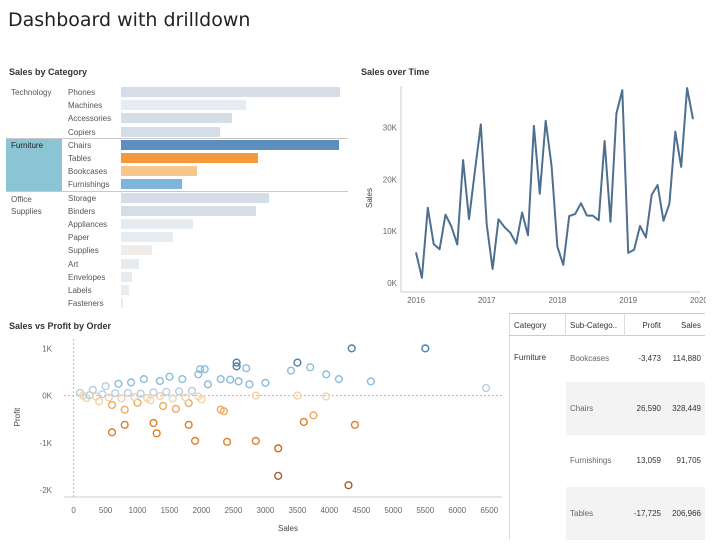 This screenshot has height=546, width=712. What do you see at coordinates (686, 513) in the screenshot?
I see `table-cell-sales: 206,966` at bounding box center [686, 513].